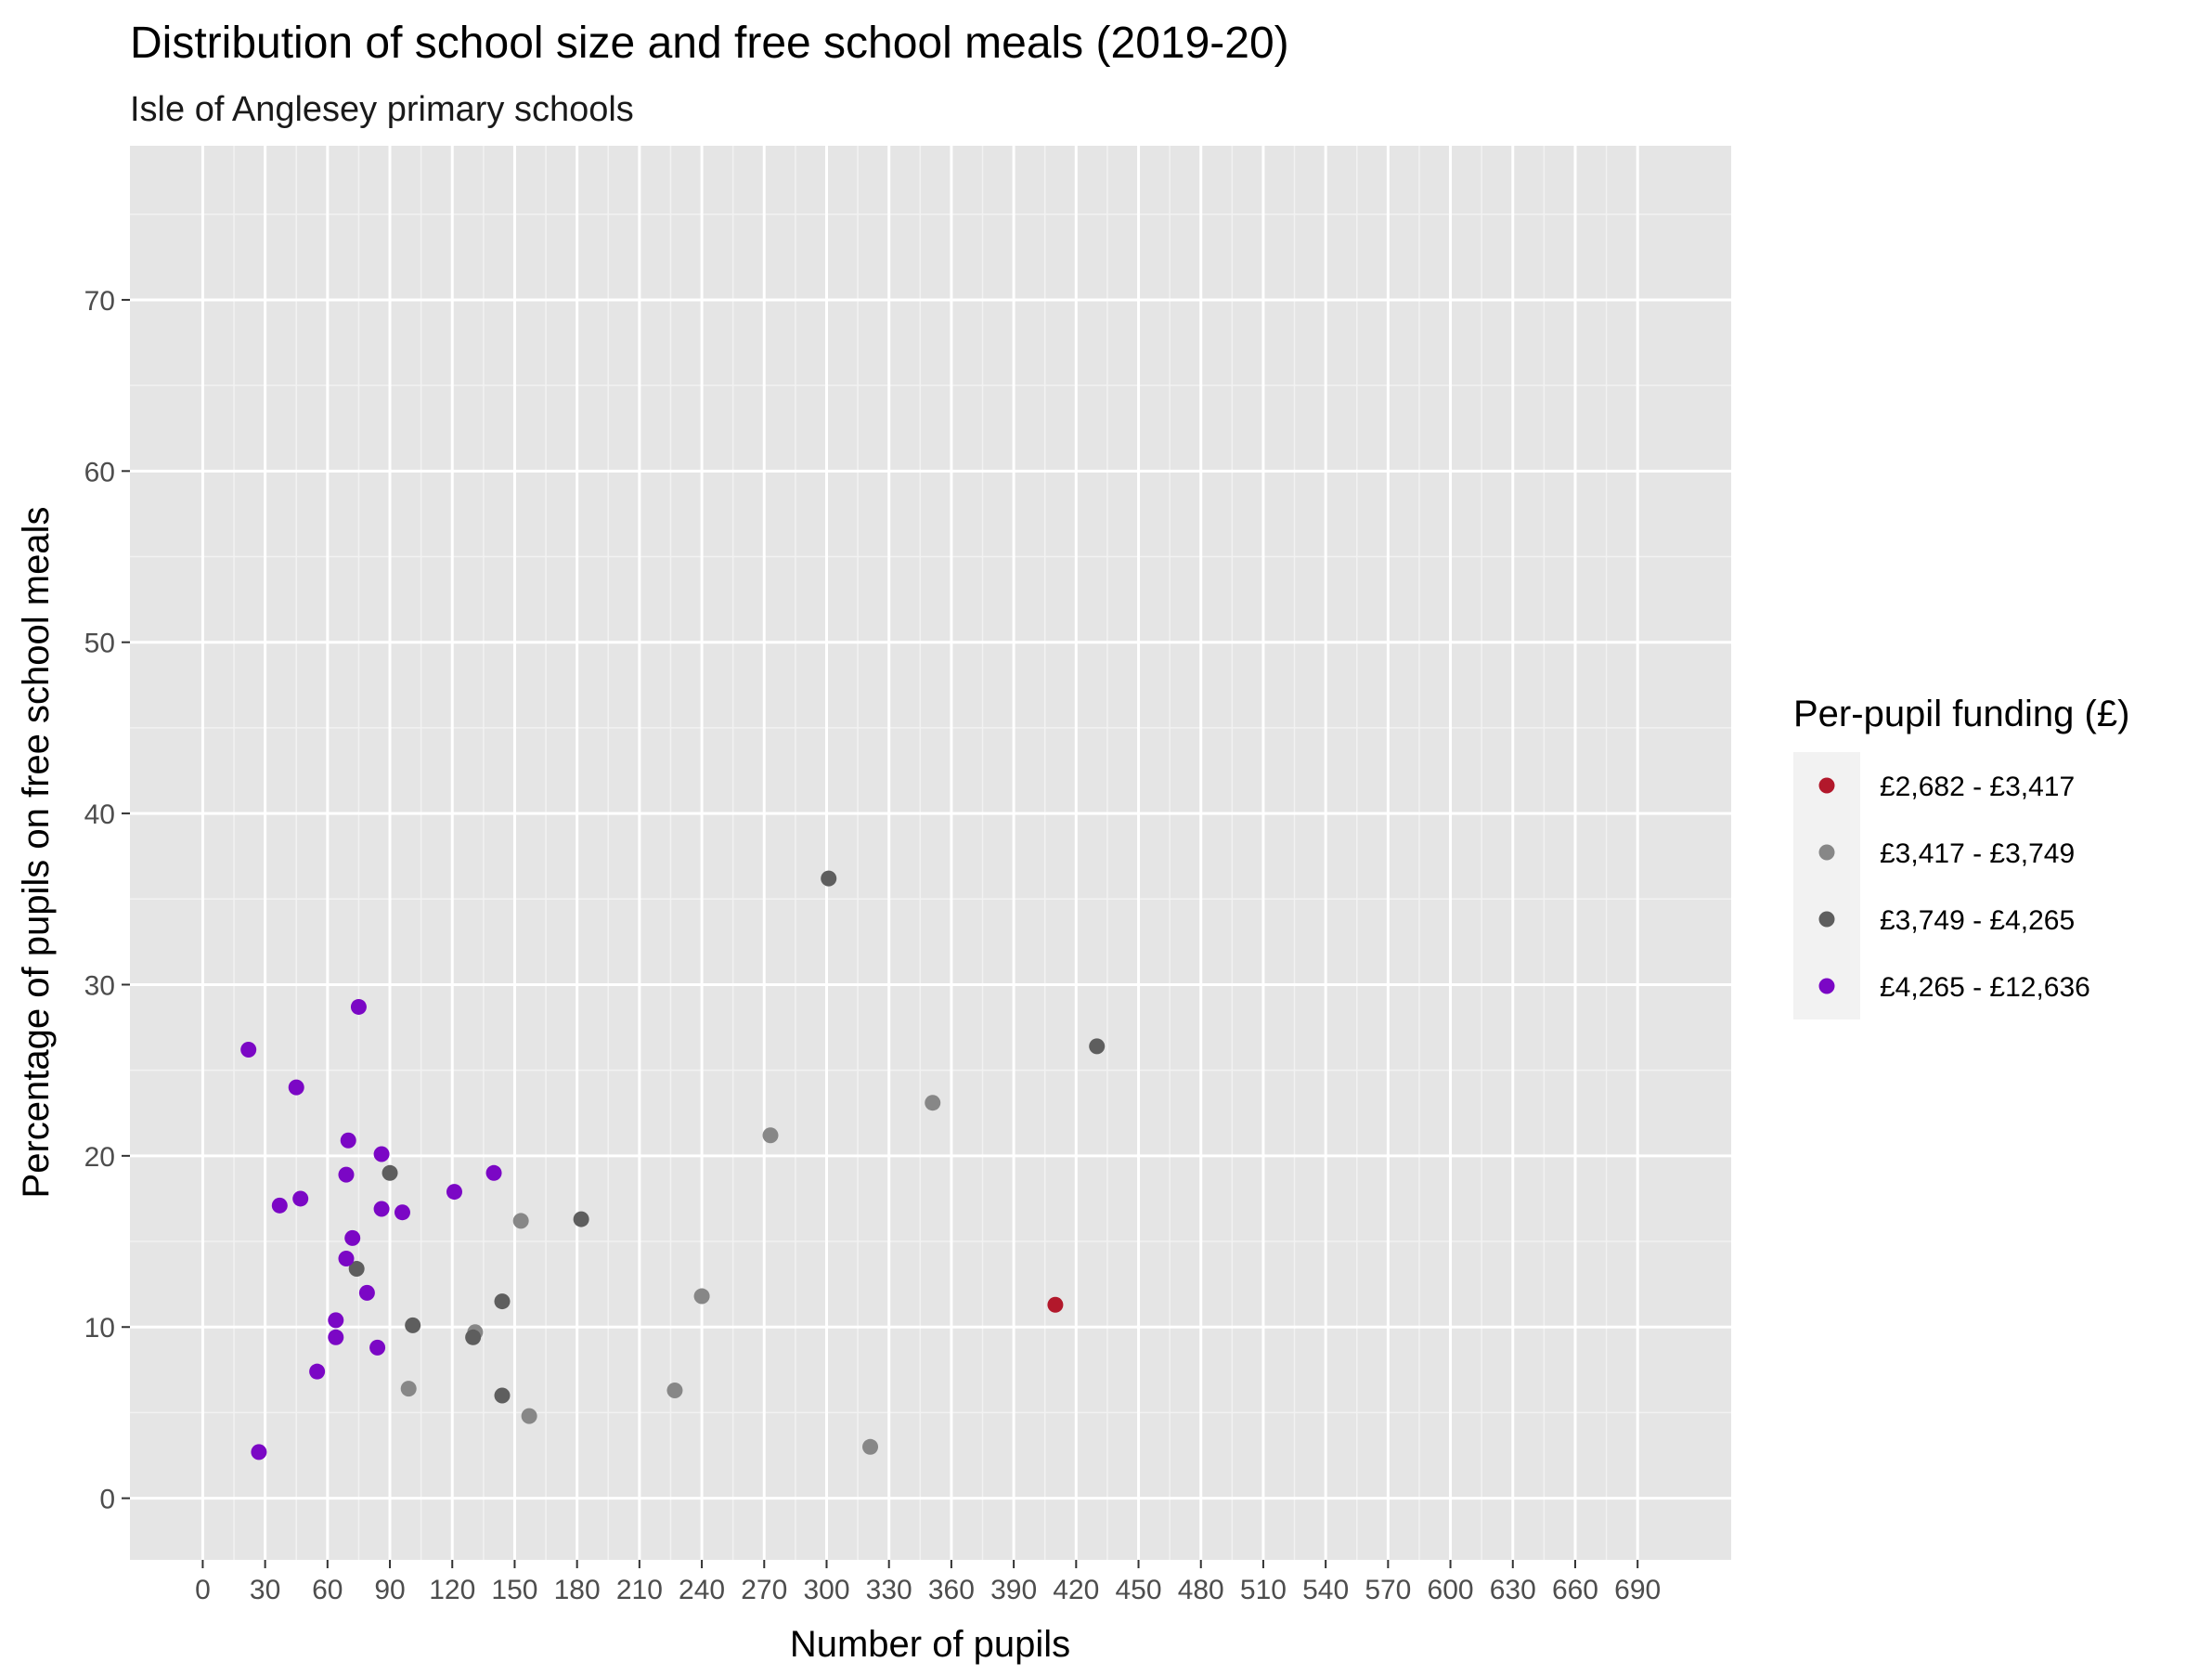 The image size is (2212, 1675). Describe the element at coordinates (1513, 1590) in the screenshot. I see `x-tick-label: 630` at that location.